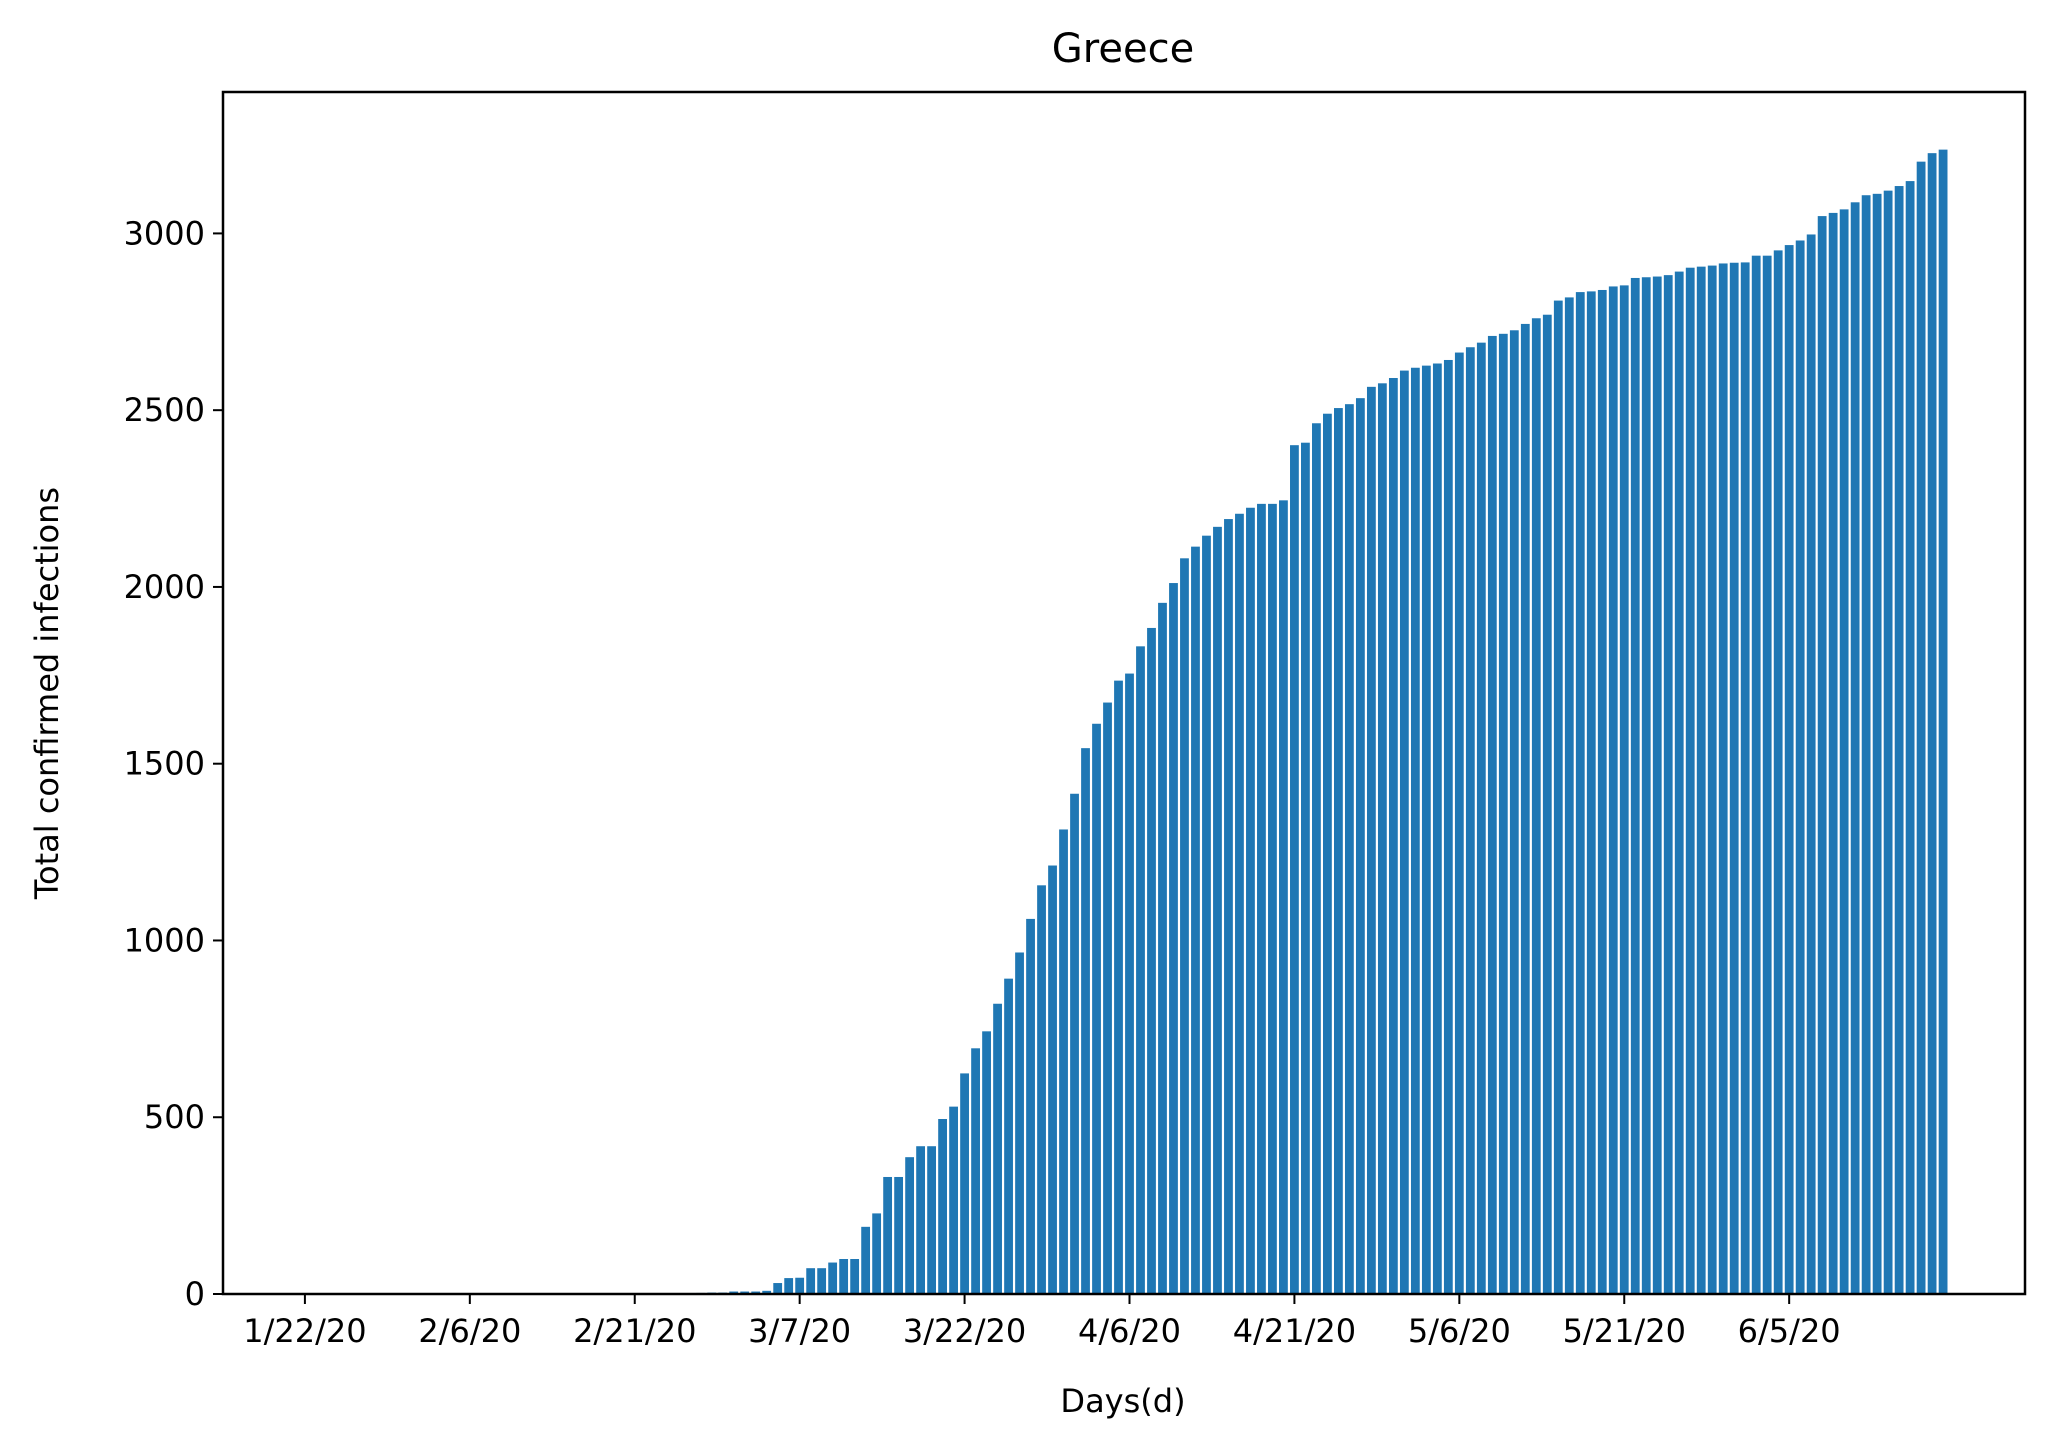 The width and height of the screenshot is (2051, 1448). I want to click on y-tick-label: 2000, so click(164, 587).